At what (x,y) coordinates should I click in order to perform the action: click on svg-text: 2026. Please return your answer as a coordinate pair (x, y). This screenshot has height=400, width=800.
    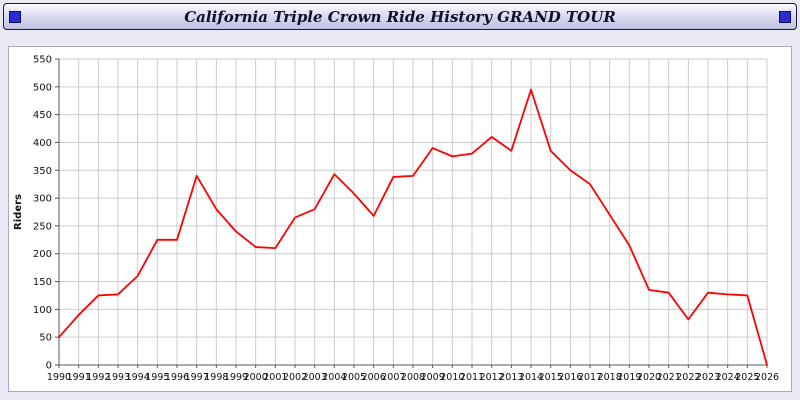
    Looking at the image, I should click on (767, 377).